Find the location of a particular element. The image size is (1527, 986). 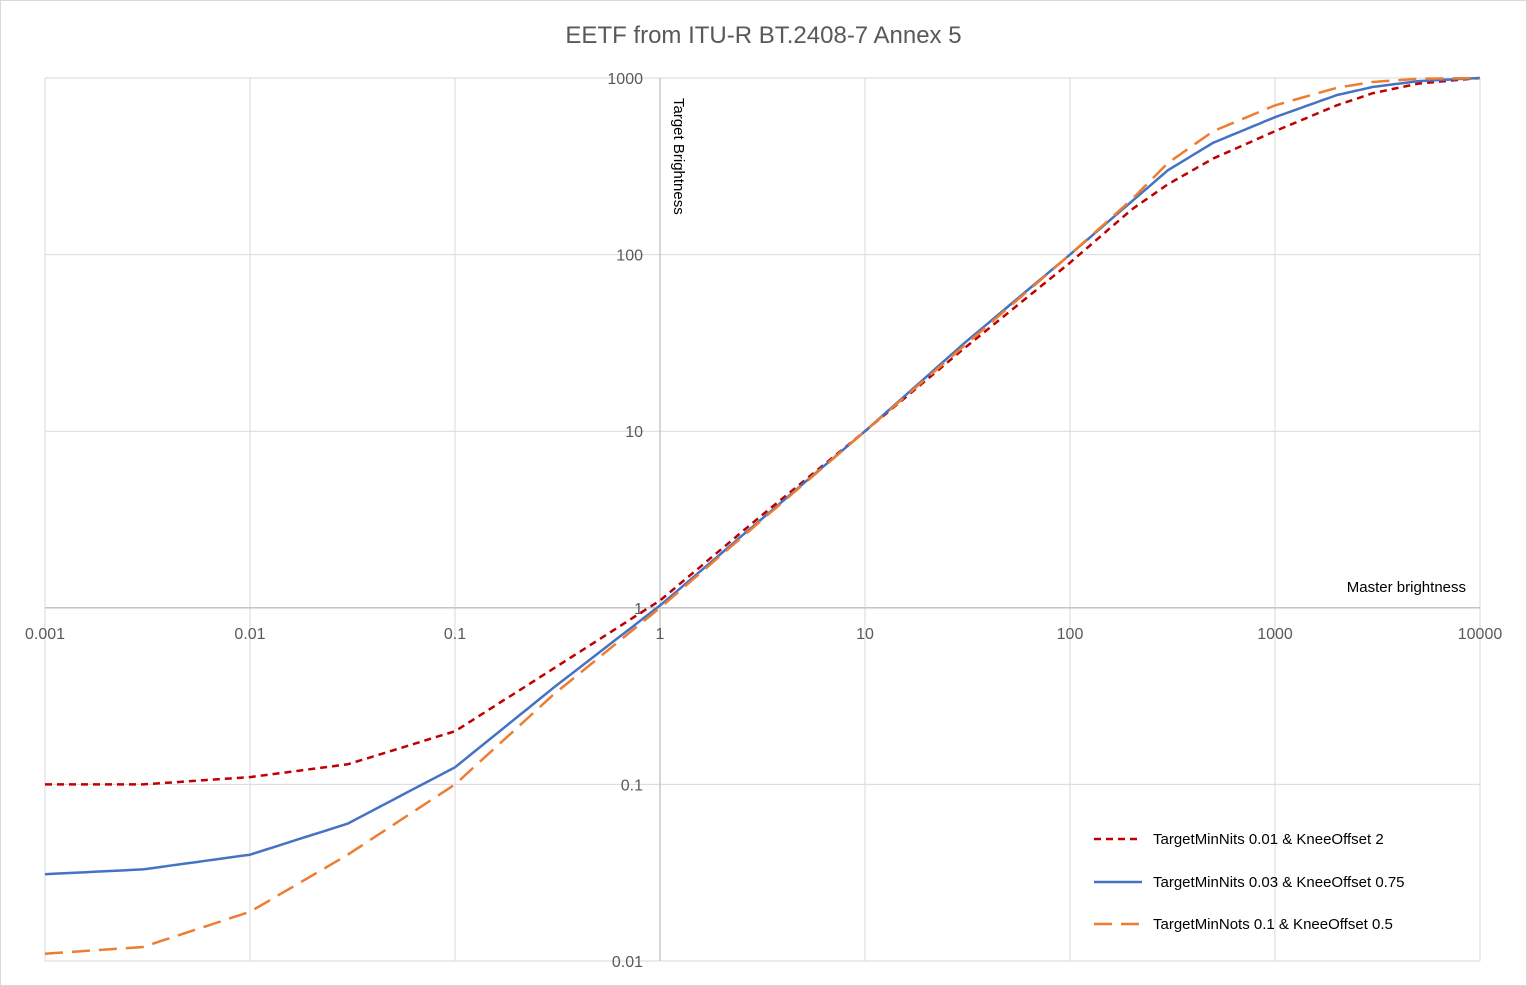

x-tick-label: 10000 is located at coordinates (1480, 634).